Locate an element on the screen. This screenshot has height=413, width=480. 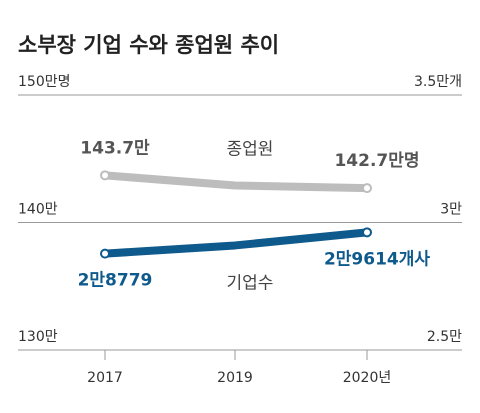
y2-tick-label: 3.5만개 is located at coordinates (438, 82).